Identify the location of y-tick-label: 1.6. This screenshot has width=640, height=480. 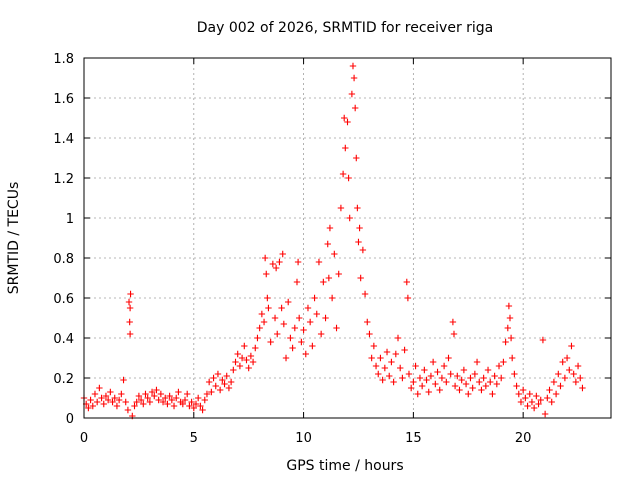
(63, 99).